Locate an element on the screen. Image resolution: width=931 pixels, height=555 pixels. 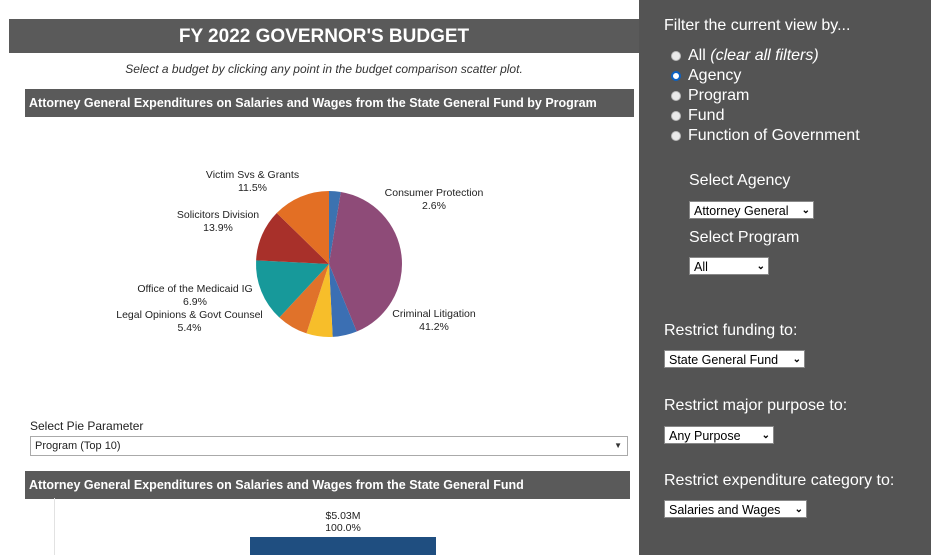
funding-select-value: State General Fund is located at coordinates (724, 360).